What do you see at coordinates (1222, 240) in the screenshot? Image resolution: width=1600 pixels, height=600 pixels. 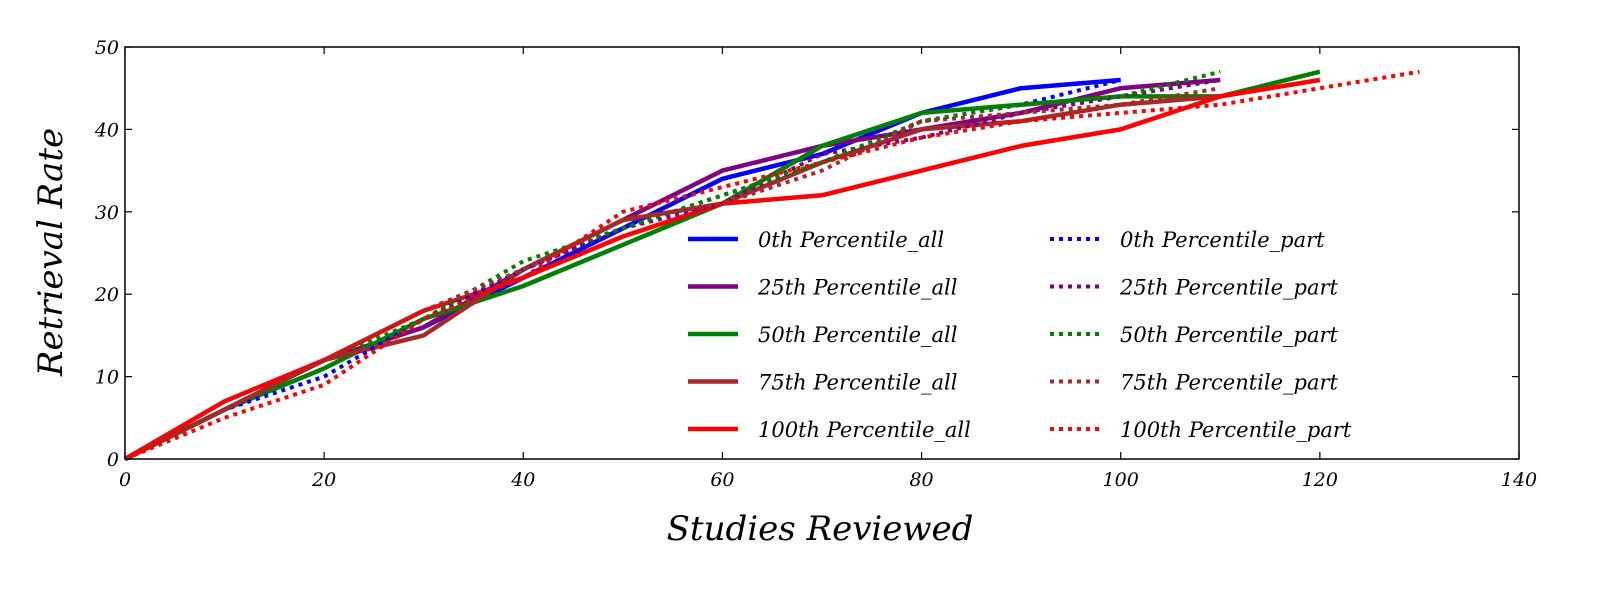 I see `legend-label-0th-percentile-part: 0th Percentile_part` at bounding box center [1222, 240].